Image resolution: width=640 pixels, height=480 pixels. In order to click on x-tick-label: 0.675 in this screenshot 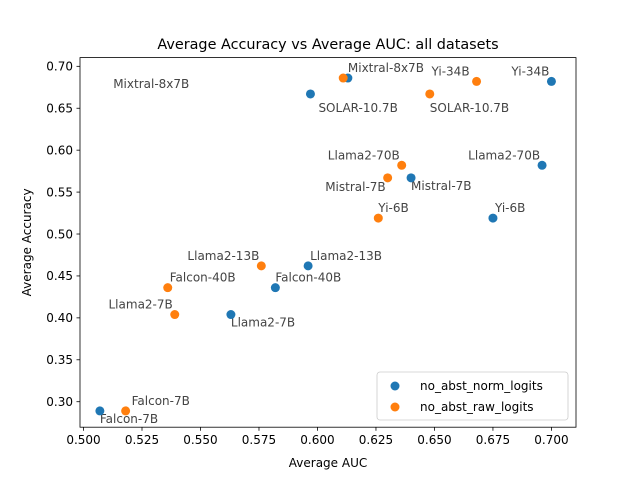, I will do `click(493, 440)`.